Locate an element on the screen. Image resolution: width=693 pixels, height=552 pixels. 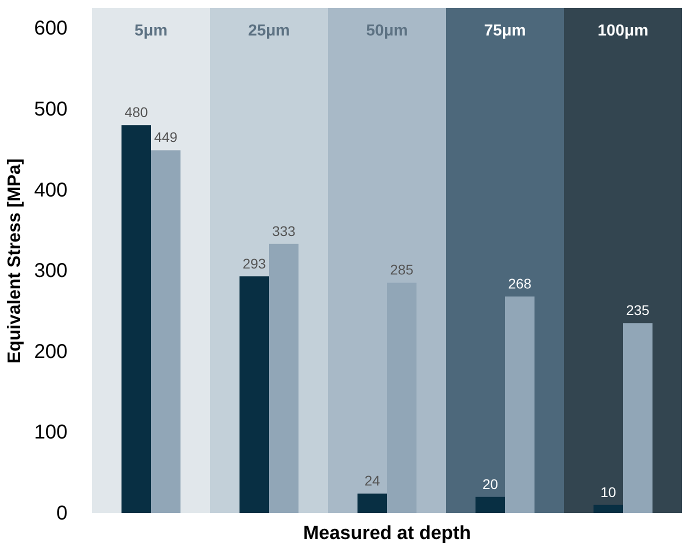
x-axis-title: Measured at depth is located at coordinates (387, 533).